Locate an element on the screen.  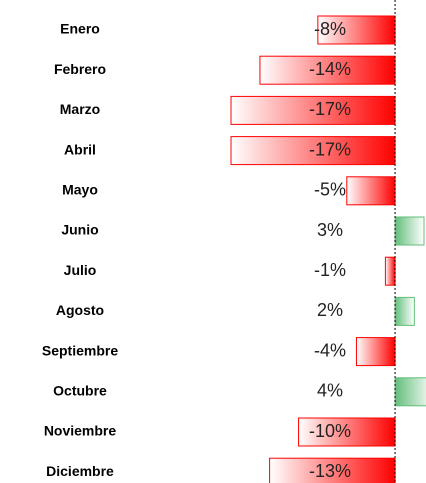
category-label: Diciembre is located at coordinates (80, 471).